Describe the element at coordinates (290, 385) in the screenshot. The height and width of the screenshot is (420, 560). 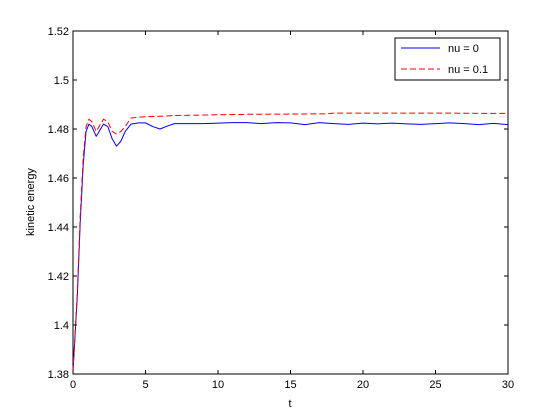
I see `x-tick-label: 15` at that location.